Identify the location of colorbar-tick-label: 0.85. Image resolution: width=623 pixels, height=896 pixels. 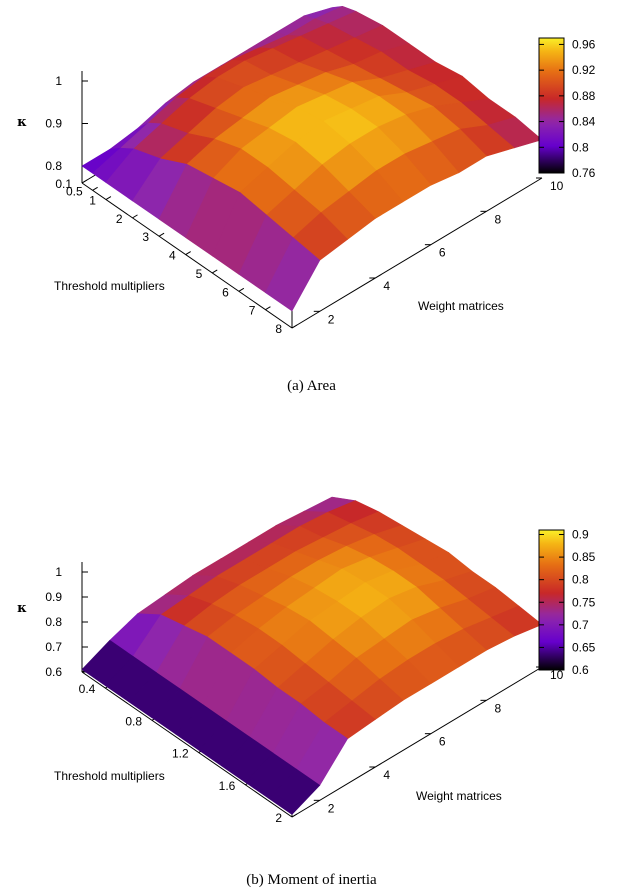
(584, 557).